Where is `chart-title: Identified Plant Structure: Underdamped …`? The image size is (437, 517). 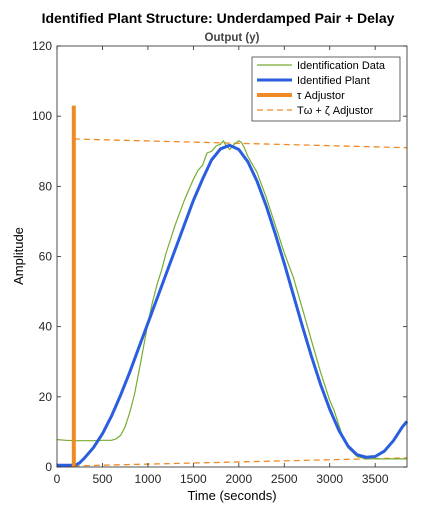 chart-title: Identified Plant Structure: Underdamped … is located at coordinates (218, 18).